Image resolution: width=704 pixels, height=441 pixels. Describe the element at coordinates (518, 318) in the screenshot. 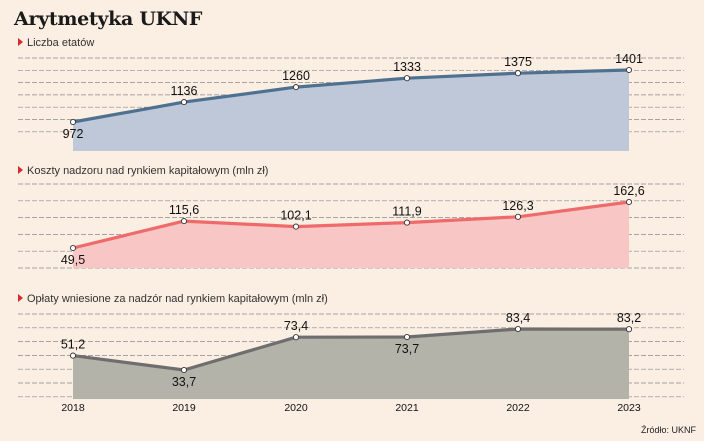

I see `data-label: 83,4` at that location.